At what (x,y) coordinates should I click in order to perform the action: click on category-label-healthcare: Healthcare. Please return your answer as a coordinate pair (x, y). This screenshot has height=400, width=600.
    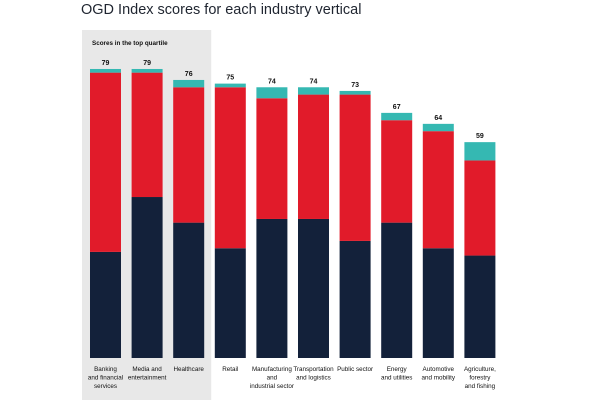
    Looking at the image, I should click on (188, 369).